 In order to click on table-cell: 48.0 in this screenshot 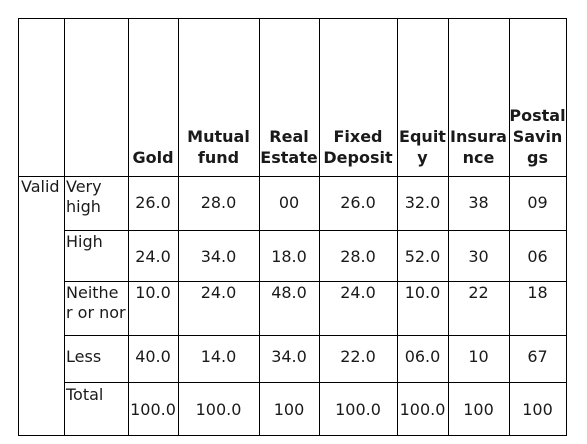, I will do `click(289, 292)`.